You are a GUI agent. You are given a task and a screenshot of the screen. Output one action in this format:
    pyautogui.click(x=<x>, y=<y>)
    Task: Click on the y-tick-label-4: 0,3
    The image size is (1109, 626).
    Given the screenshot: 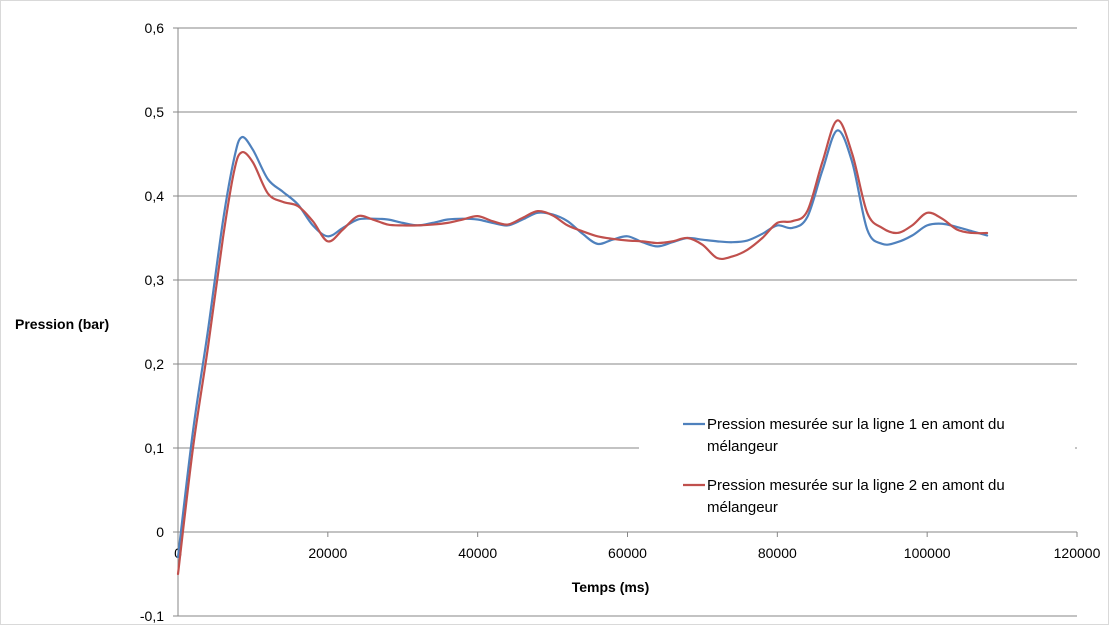 What is the action you would take?
    pyautogui.click(x=155, y=280)
    